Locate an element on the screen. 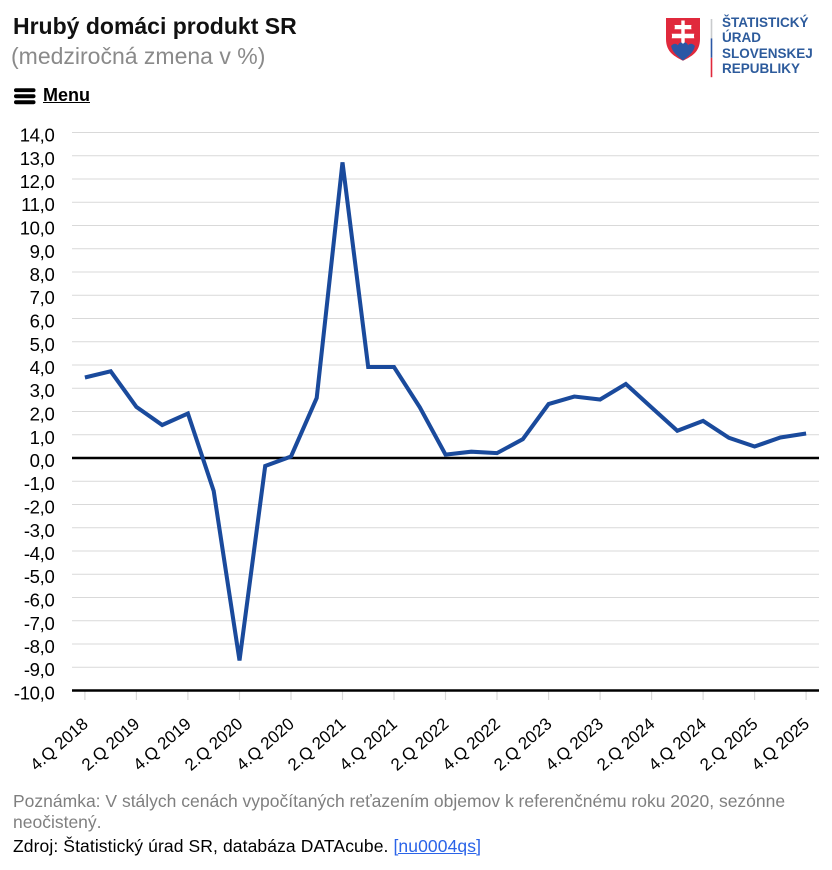 Image resolution: width=832 pixels, height=870 pixels. svg-text: 12,0 is located at coordinates (37, 181).